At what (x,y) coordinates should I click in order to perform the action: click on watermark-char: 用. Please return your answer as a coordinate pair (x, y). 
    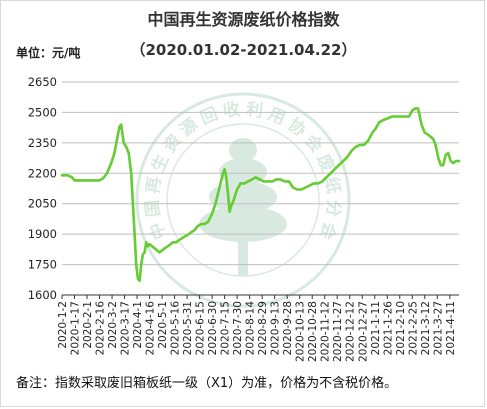
    Looking at the image, I should click on (276, 116).